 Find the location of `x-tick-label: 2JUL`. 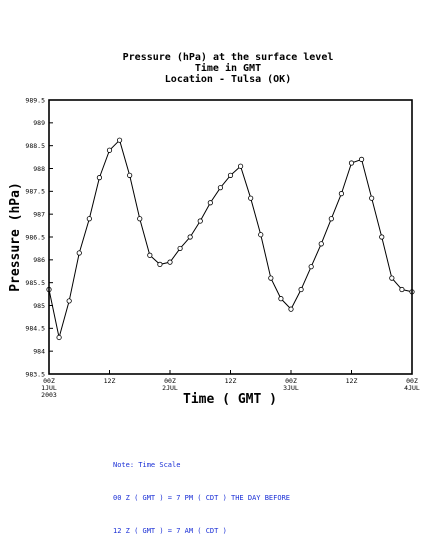

x-tick-label: 2JUL is located at coordinates (170, 388).